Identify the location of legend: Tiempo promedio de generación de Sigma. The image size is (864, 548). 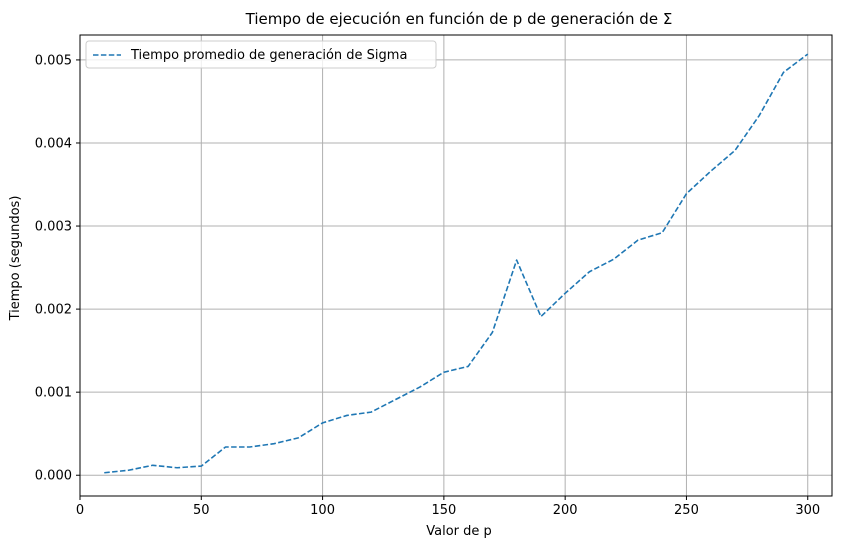
(261, 54).